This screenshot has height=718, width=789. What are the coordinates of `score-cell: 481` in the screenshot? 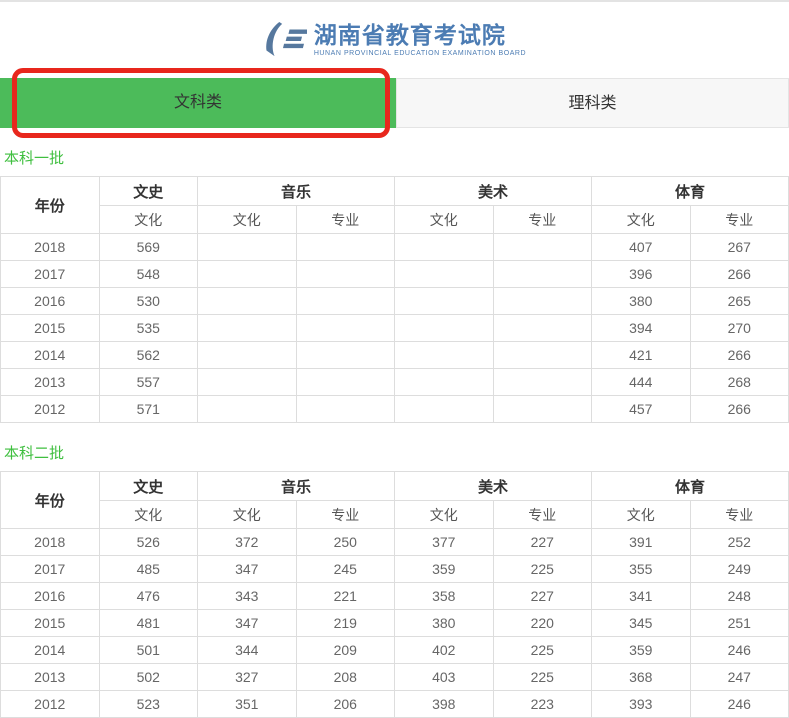 It's located at (148, 623).